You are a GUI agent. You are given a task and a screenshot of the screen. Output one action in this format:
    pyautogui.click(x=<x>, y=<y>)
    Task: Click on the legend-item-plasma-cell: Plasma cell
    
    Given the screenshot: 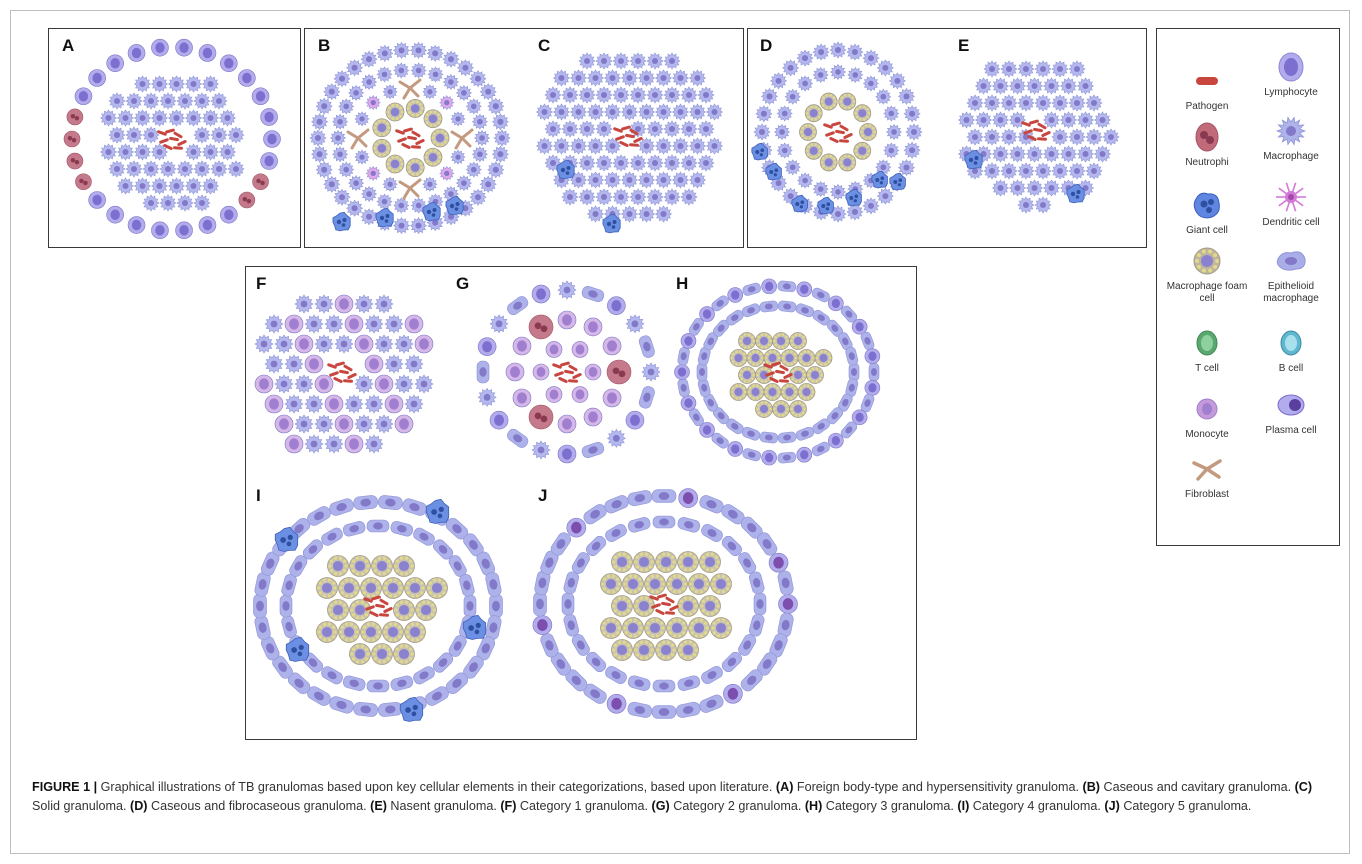 What is the action you would take?
    pyautogui.click(x=1291, y=413)
    